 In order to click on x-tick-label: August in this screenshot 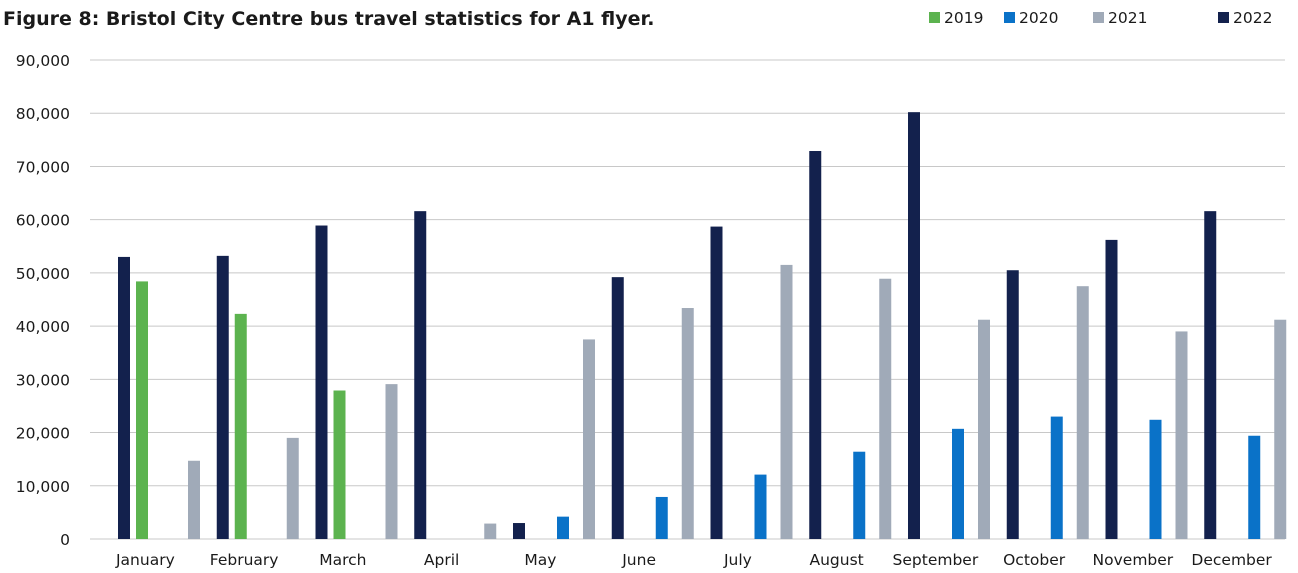, I will do `click(837, 560)`.